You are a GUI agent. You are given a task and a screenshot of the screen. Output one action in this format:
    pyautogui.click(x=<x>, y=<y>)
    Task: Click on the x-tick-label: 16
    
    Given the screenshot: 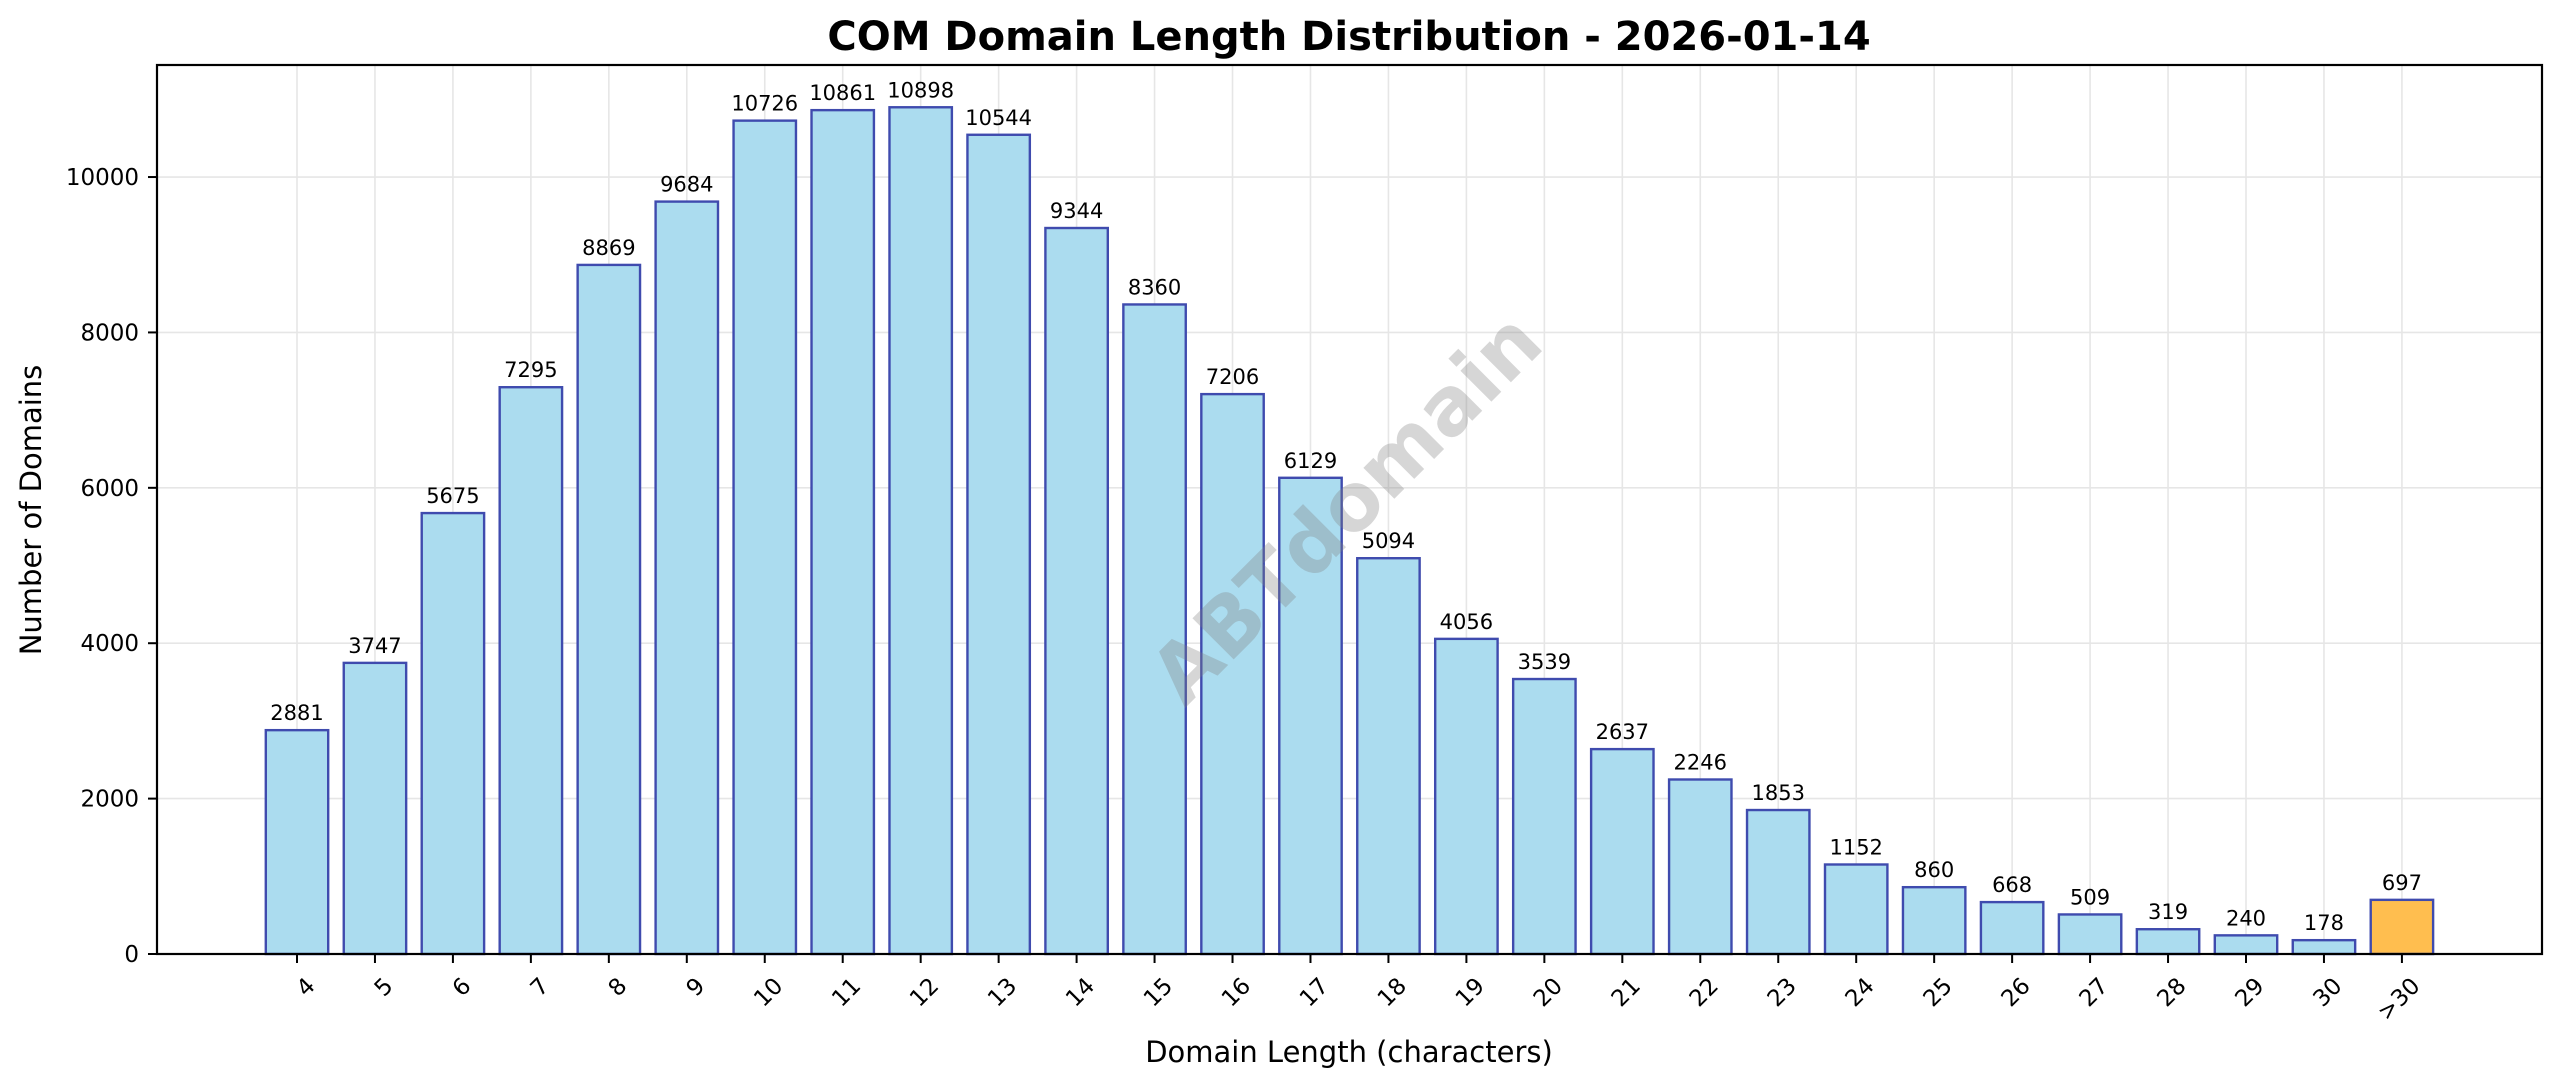 What is the action you would take?
    pyautogui.click(x=1236, y=992)
    